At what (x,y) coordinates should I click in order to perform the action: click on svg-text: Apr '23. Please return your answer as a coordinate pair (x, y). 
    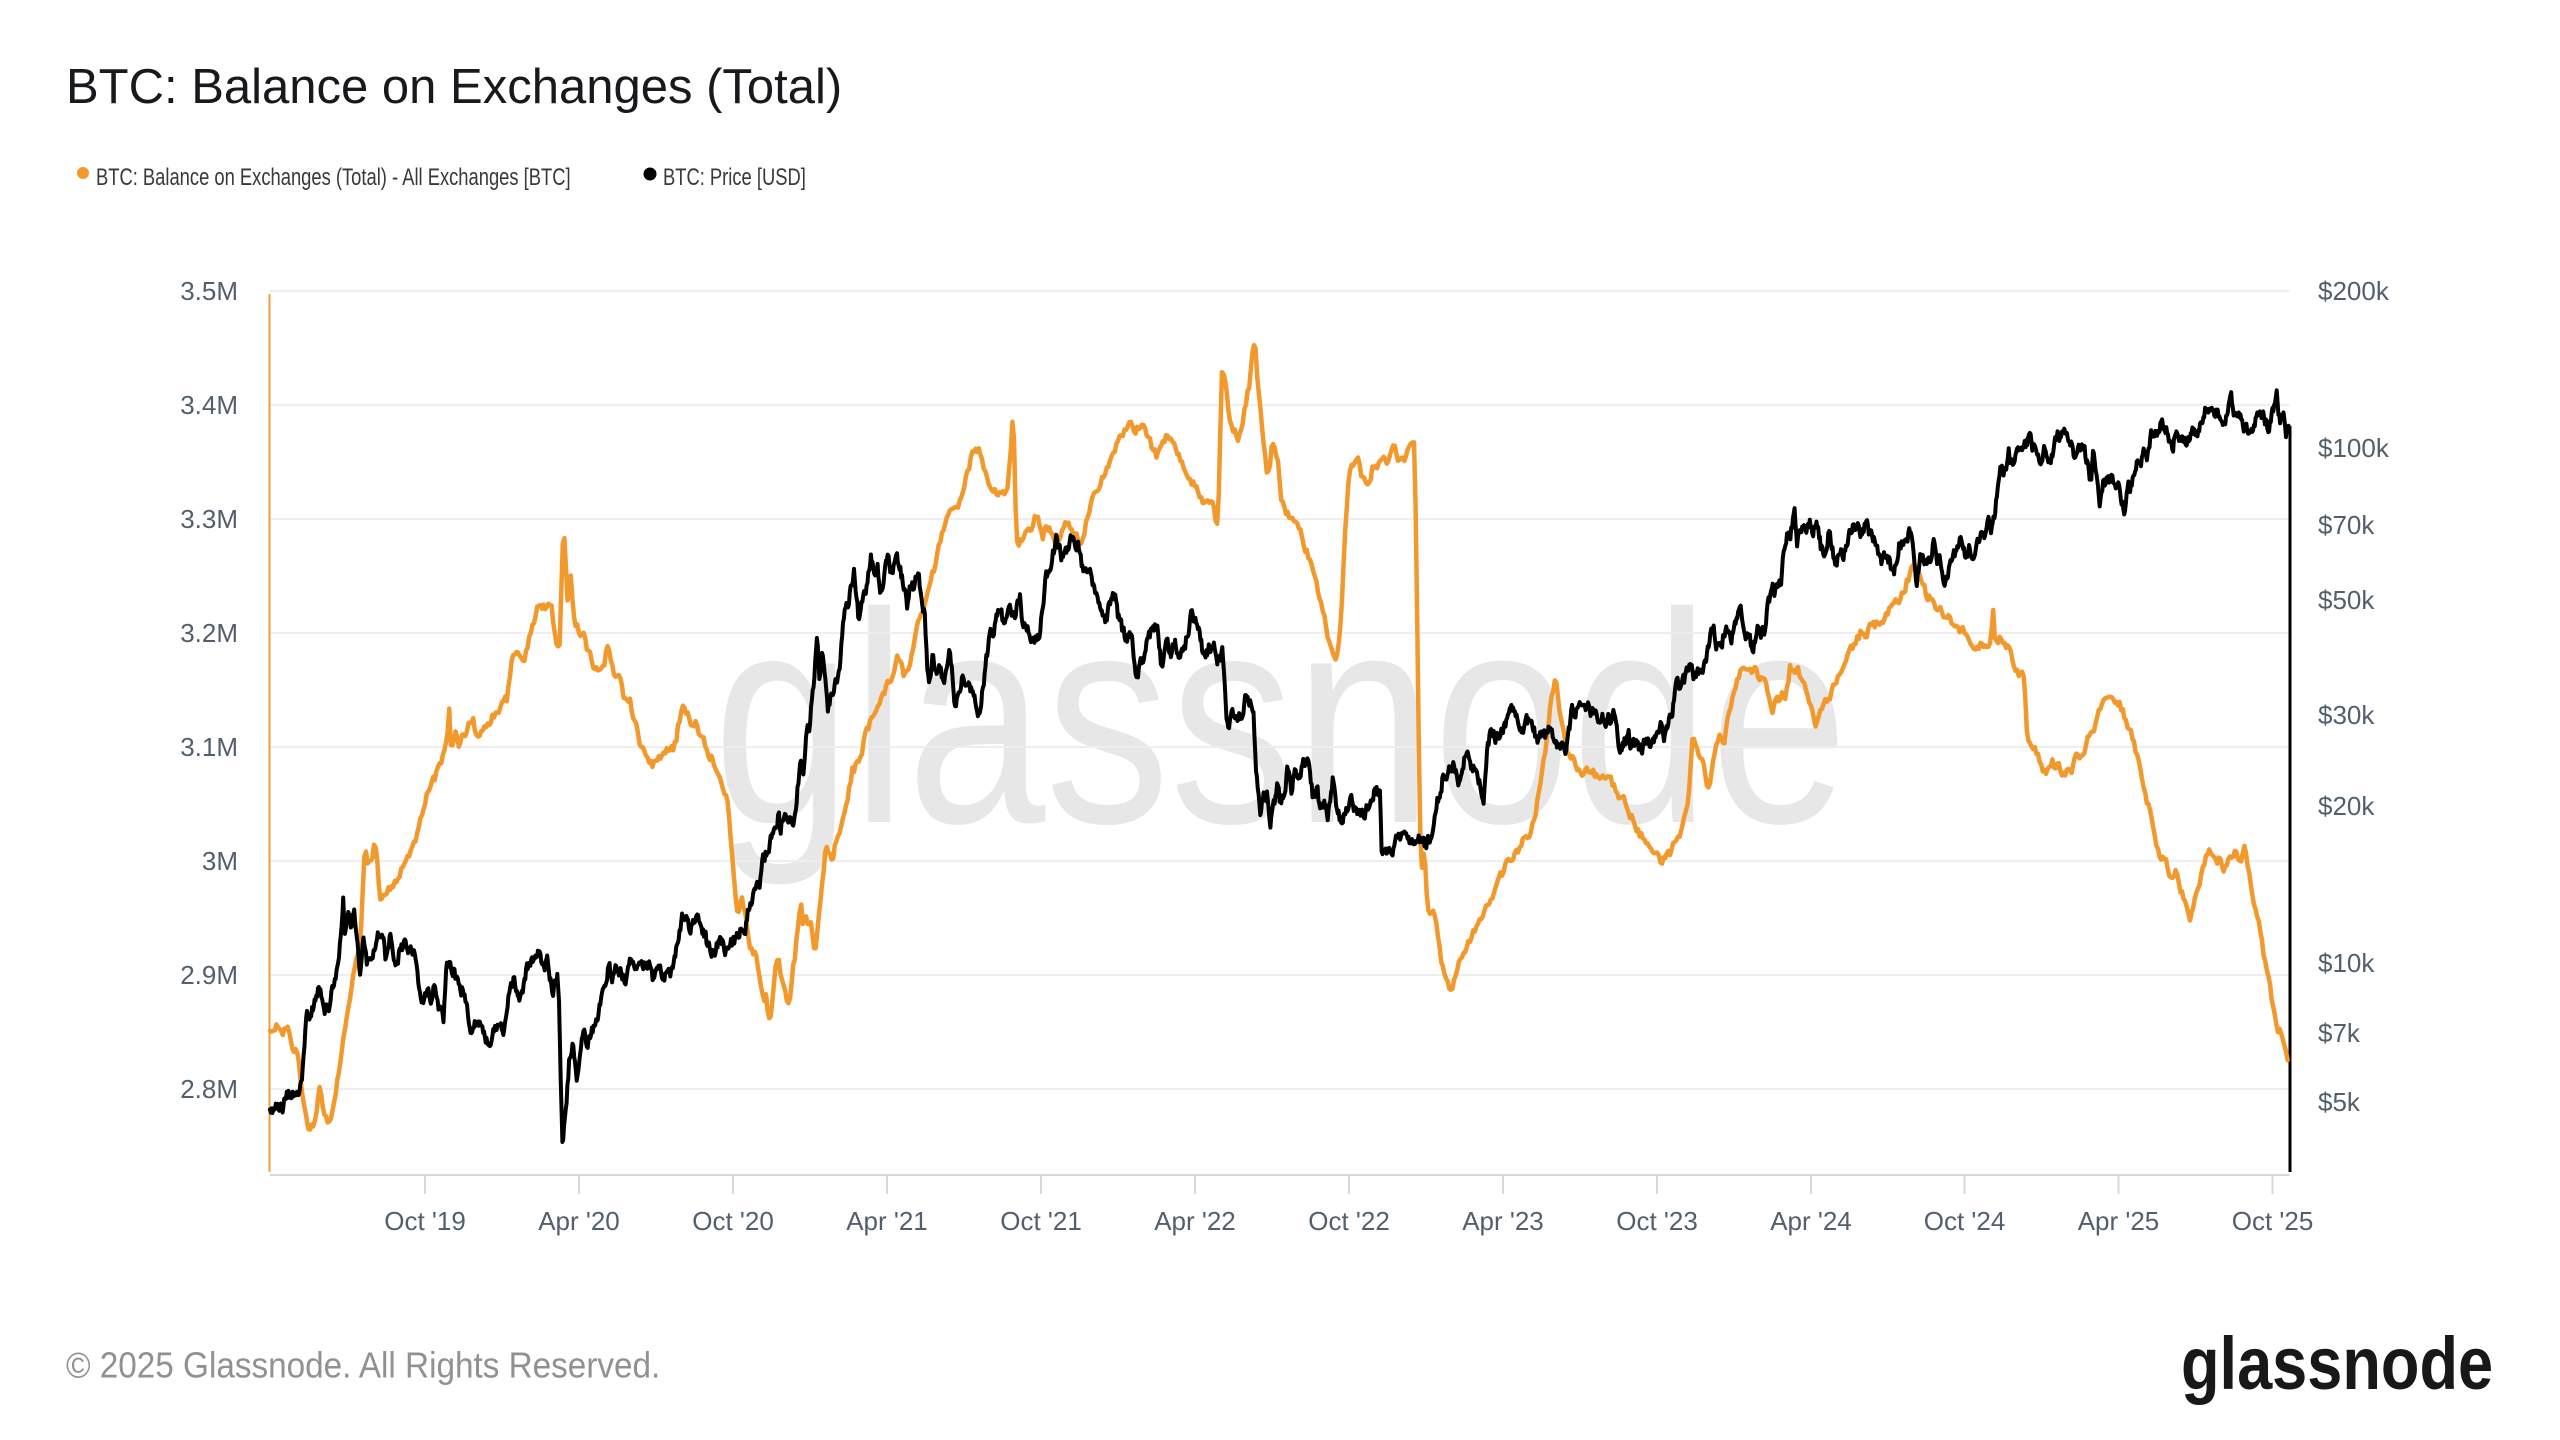
    Looking at the image, I should click on (1503, 1221).